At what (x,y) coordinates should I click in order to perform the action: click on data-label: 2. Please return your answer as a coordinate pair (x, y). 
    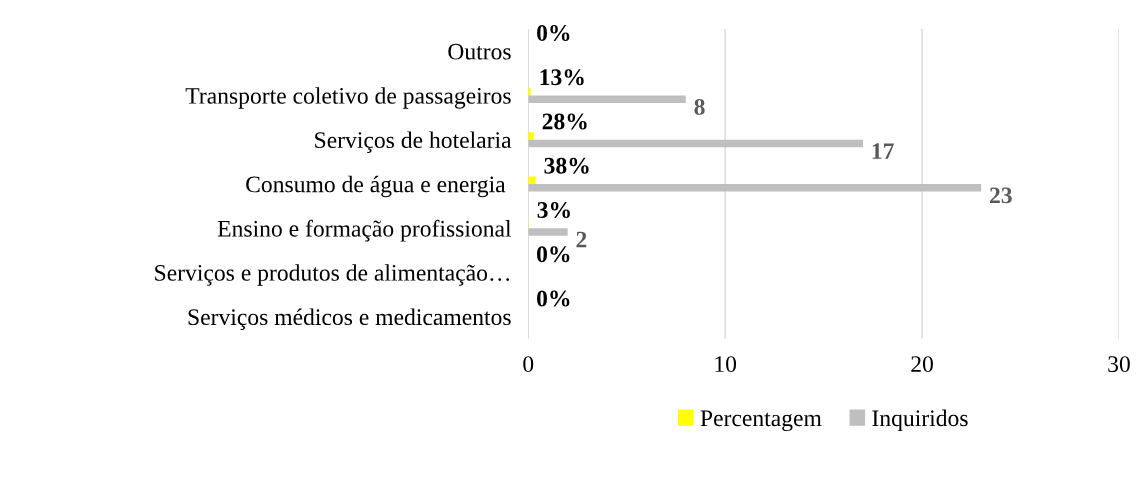
    Looking at the image, I should click on (581, 239).